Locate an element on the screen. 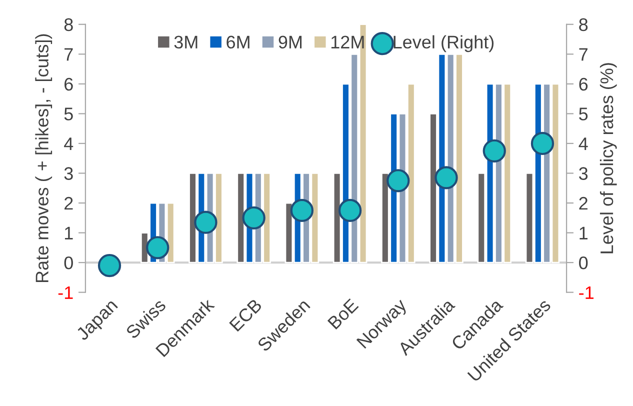 This screenshot has width=633, height=406. legend-label: 3M is located at coordinates (186, 42).